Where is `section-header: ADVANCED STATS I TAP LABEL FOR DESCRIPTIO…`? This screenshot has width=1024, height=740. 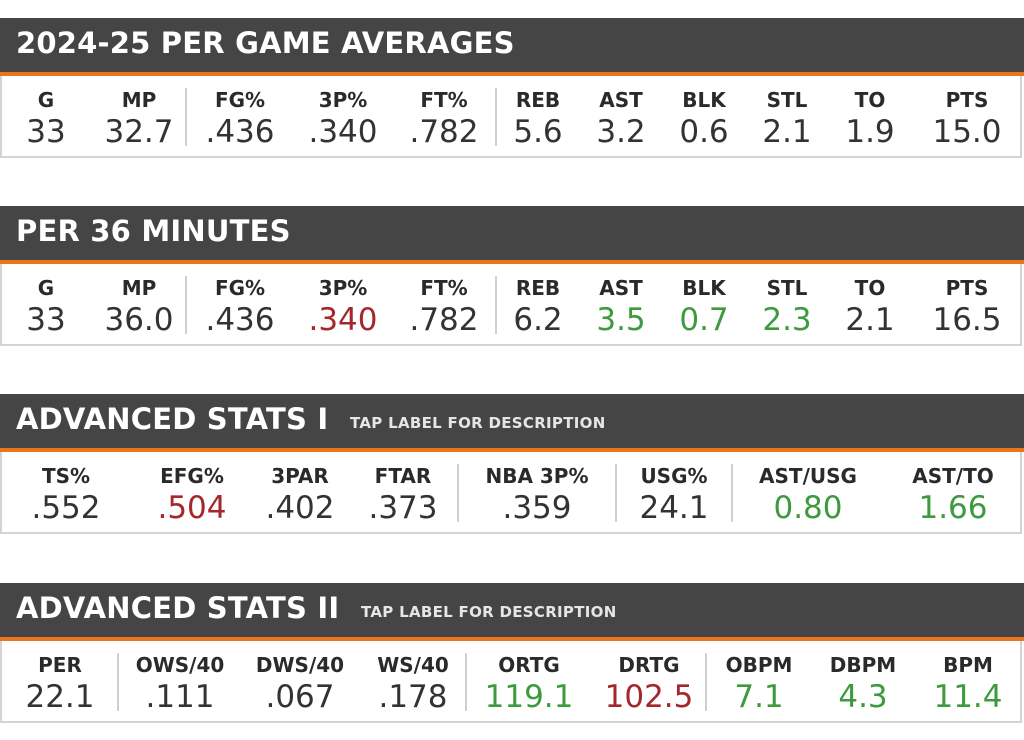 section-header: ADVANCED STATS I TAP LABEL FOR DESCRIPTIO… is located at coordinates (512, 423).